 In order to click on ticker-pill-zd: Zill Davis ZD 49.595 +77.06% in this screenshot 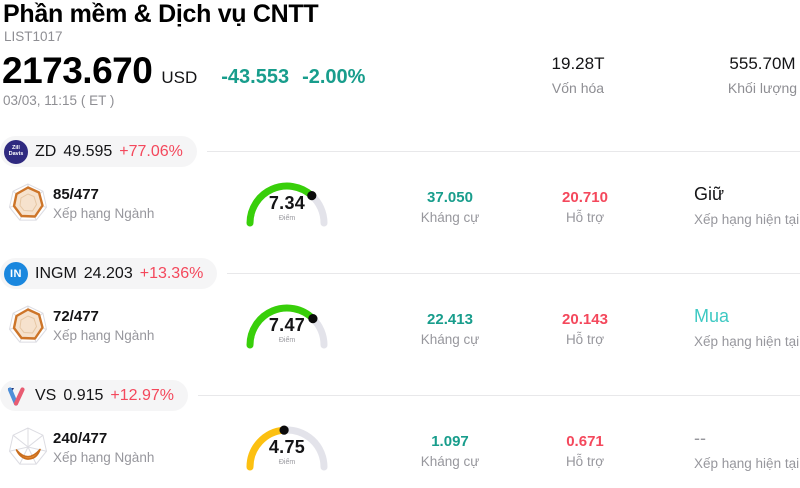, I will do `click(98, 151)`.